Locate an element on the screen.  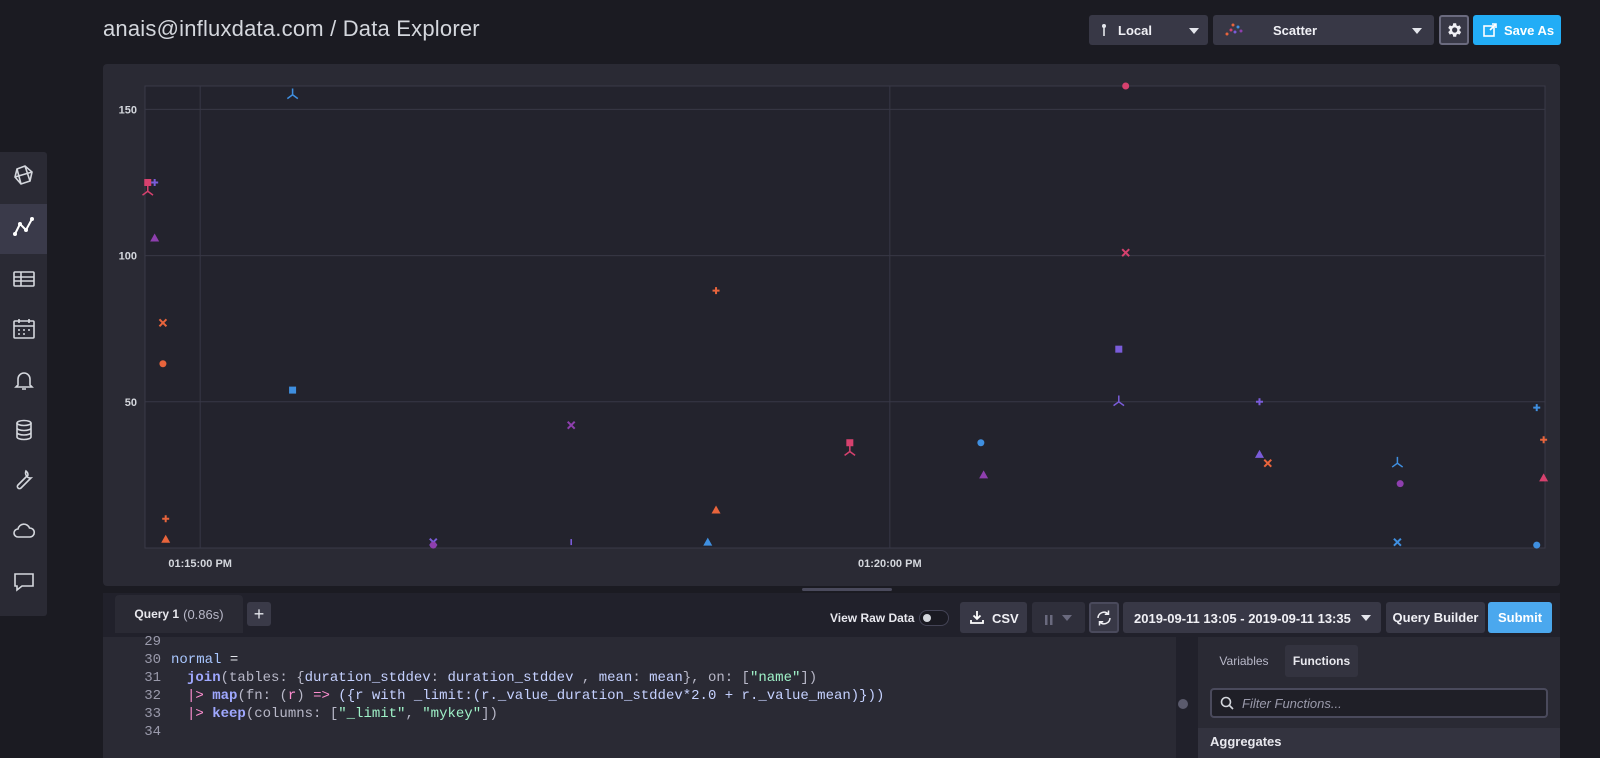
code-token: }, on: [ is located at coordinates (716, 678).